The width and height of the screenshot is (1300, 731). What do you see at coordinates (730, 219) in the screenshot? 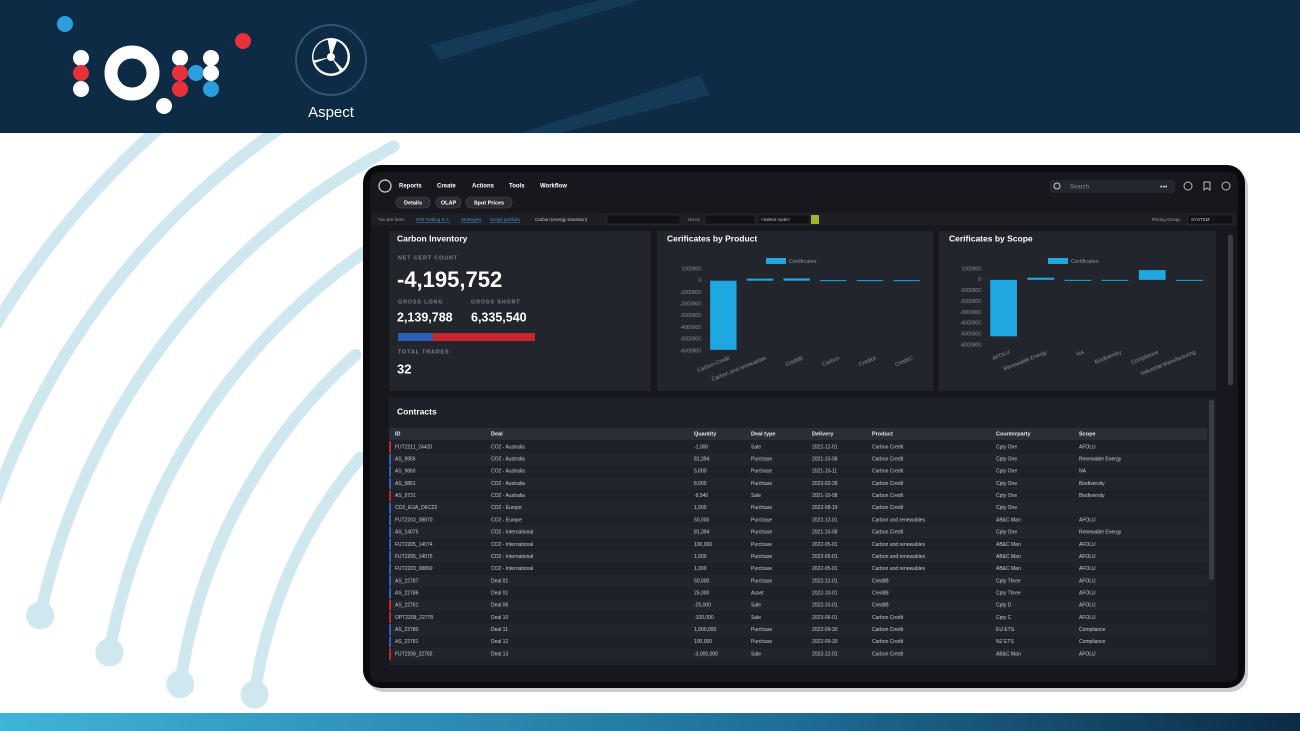
I see `goto-input` at bounding box center [730, 219].